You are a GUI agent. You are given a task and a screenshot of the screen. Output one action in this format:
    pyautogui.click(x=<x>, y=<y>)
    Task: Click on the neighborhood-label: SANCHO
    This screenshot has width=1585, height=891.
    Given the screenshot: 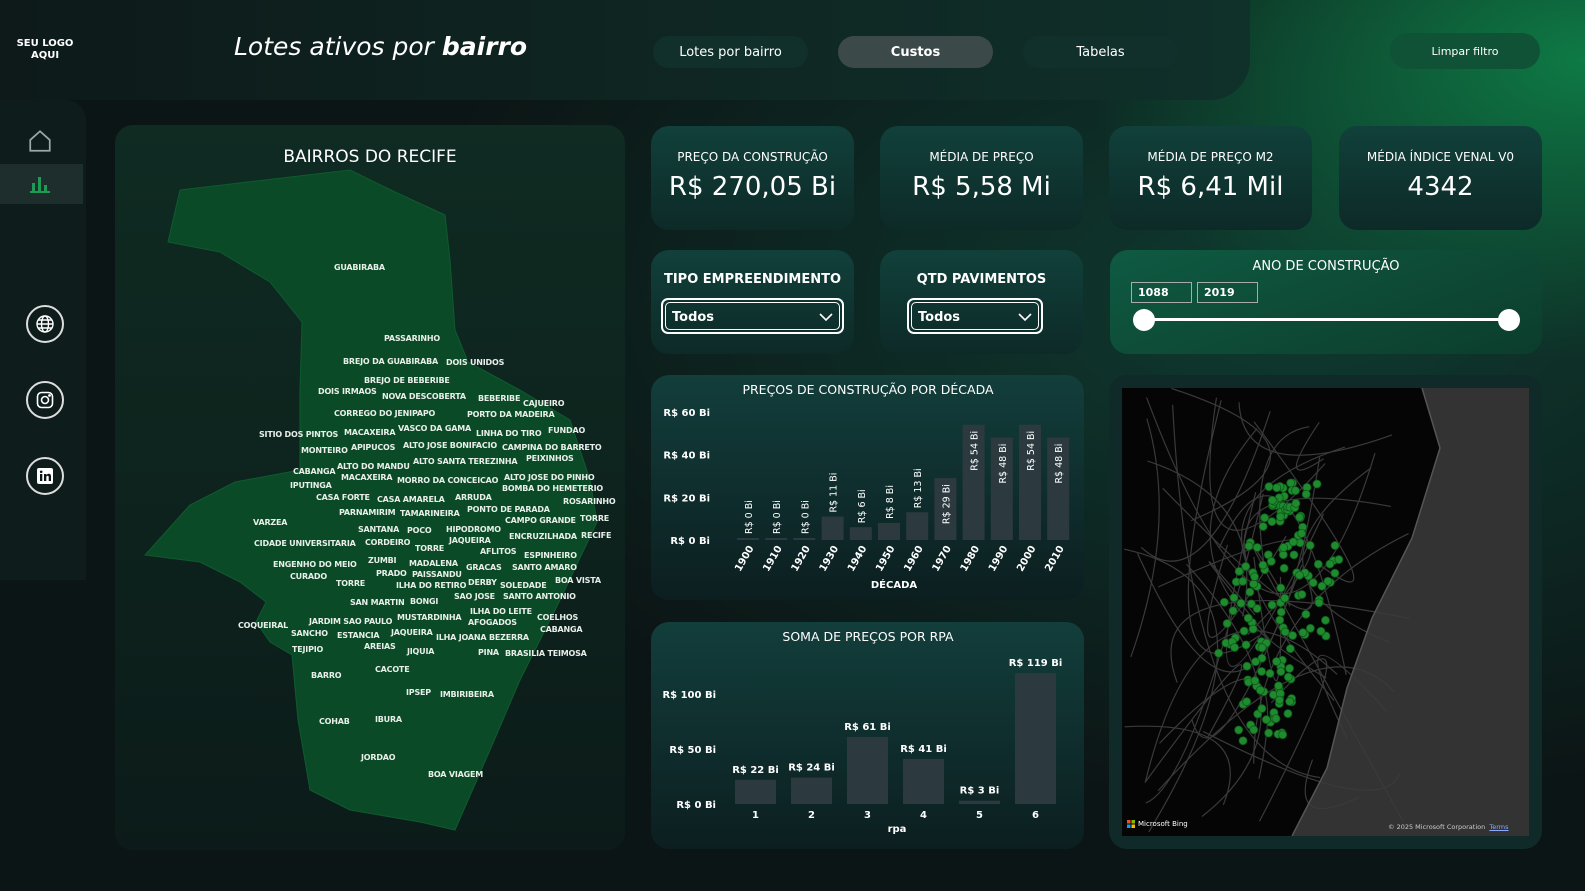 What is the action you would take?
    pyautogui.click(x=309, y=633)
    